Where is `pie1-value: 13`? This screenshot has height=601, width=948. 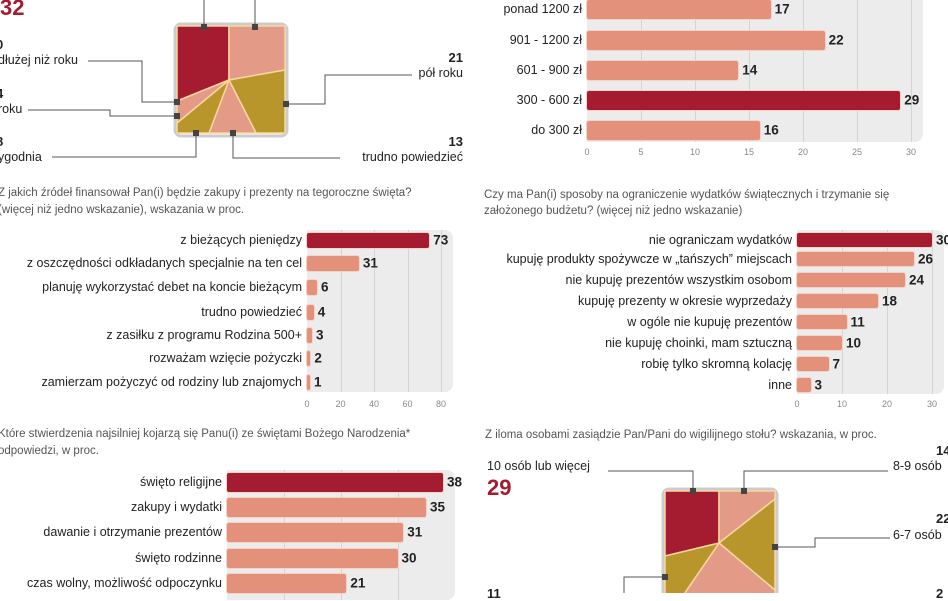
pie1-value: 13 is located at coordinates (455, 141).